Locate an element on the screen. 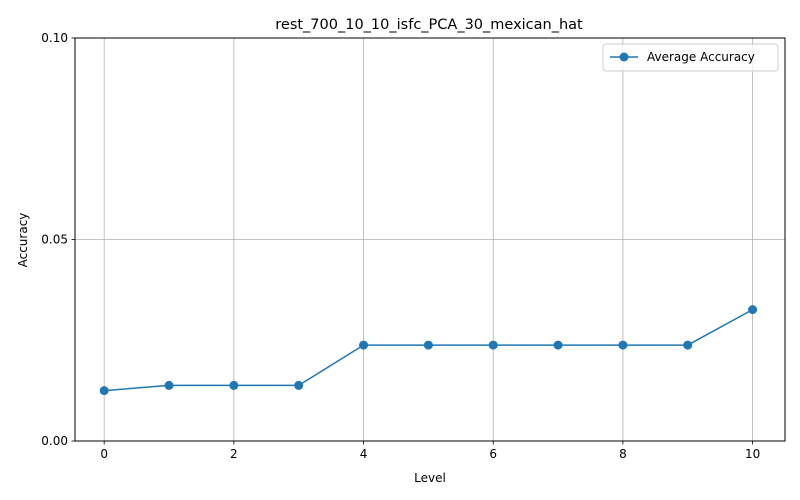  series-layer is located at coordinates (428, 350).